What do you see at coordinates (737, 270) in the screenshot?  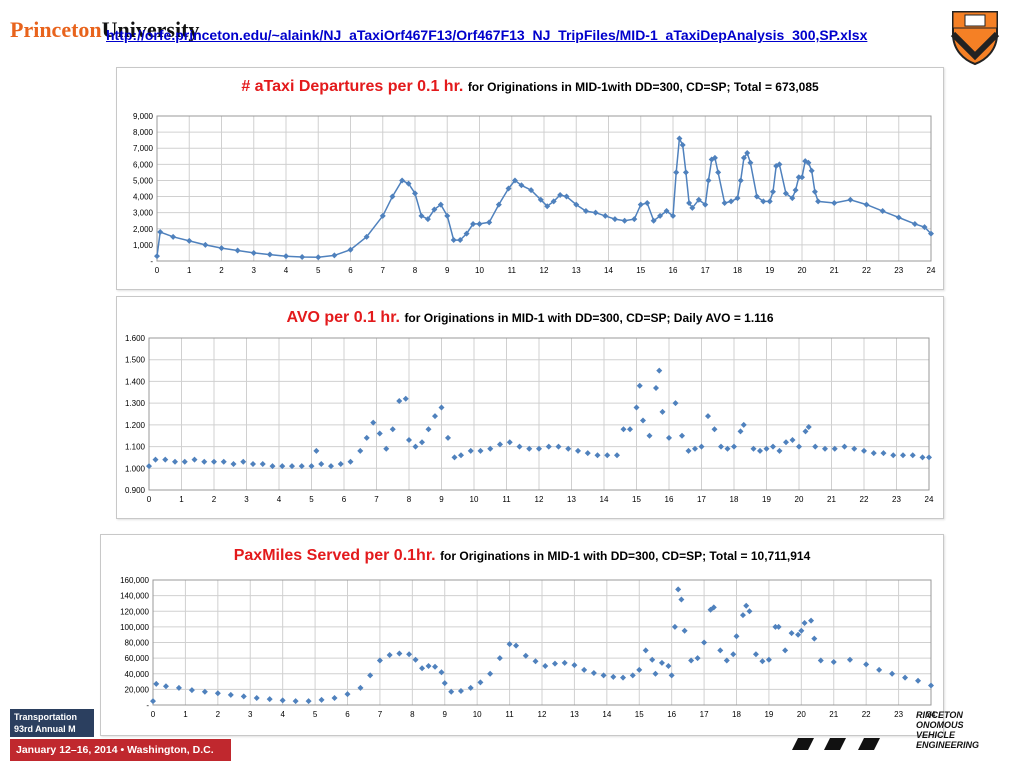 I see `x-tick-label: 18` at bounding box center [737, 270].